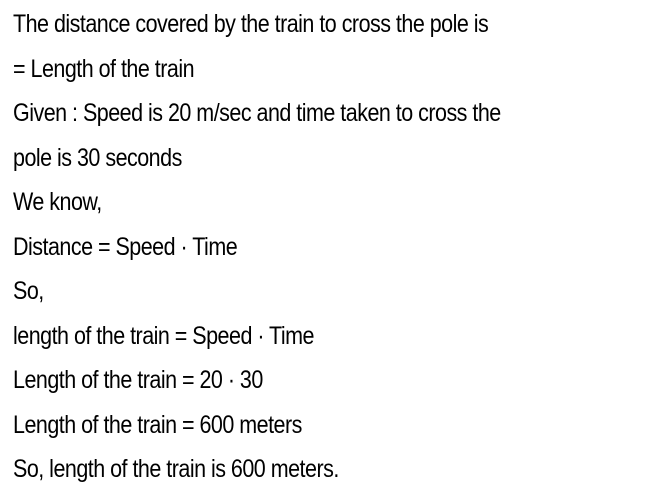 This screenshot has height=504, width=648. What do you see at coordinates (125, 246) in the screenshot?
I see `text-line: Distance = Speed · Time` at bounding box center [125, 246].